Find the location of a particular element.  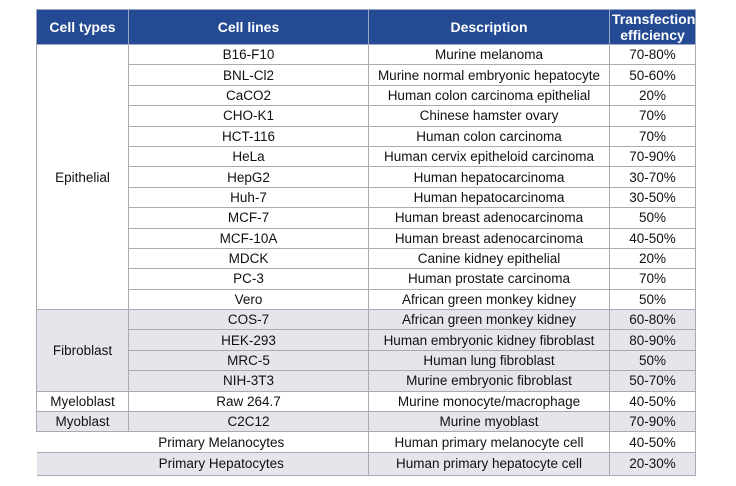

transfection-efficiency: 30-50% is located at coordinates (652, 197).